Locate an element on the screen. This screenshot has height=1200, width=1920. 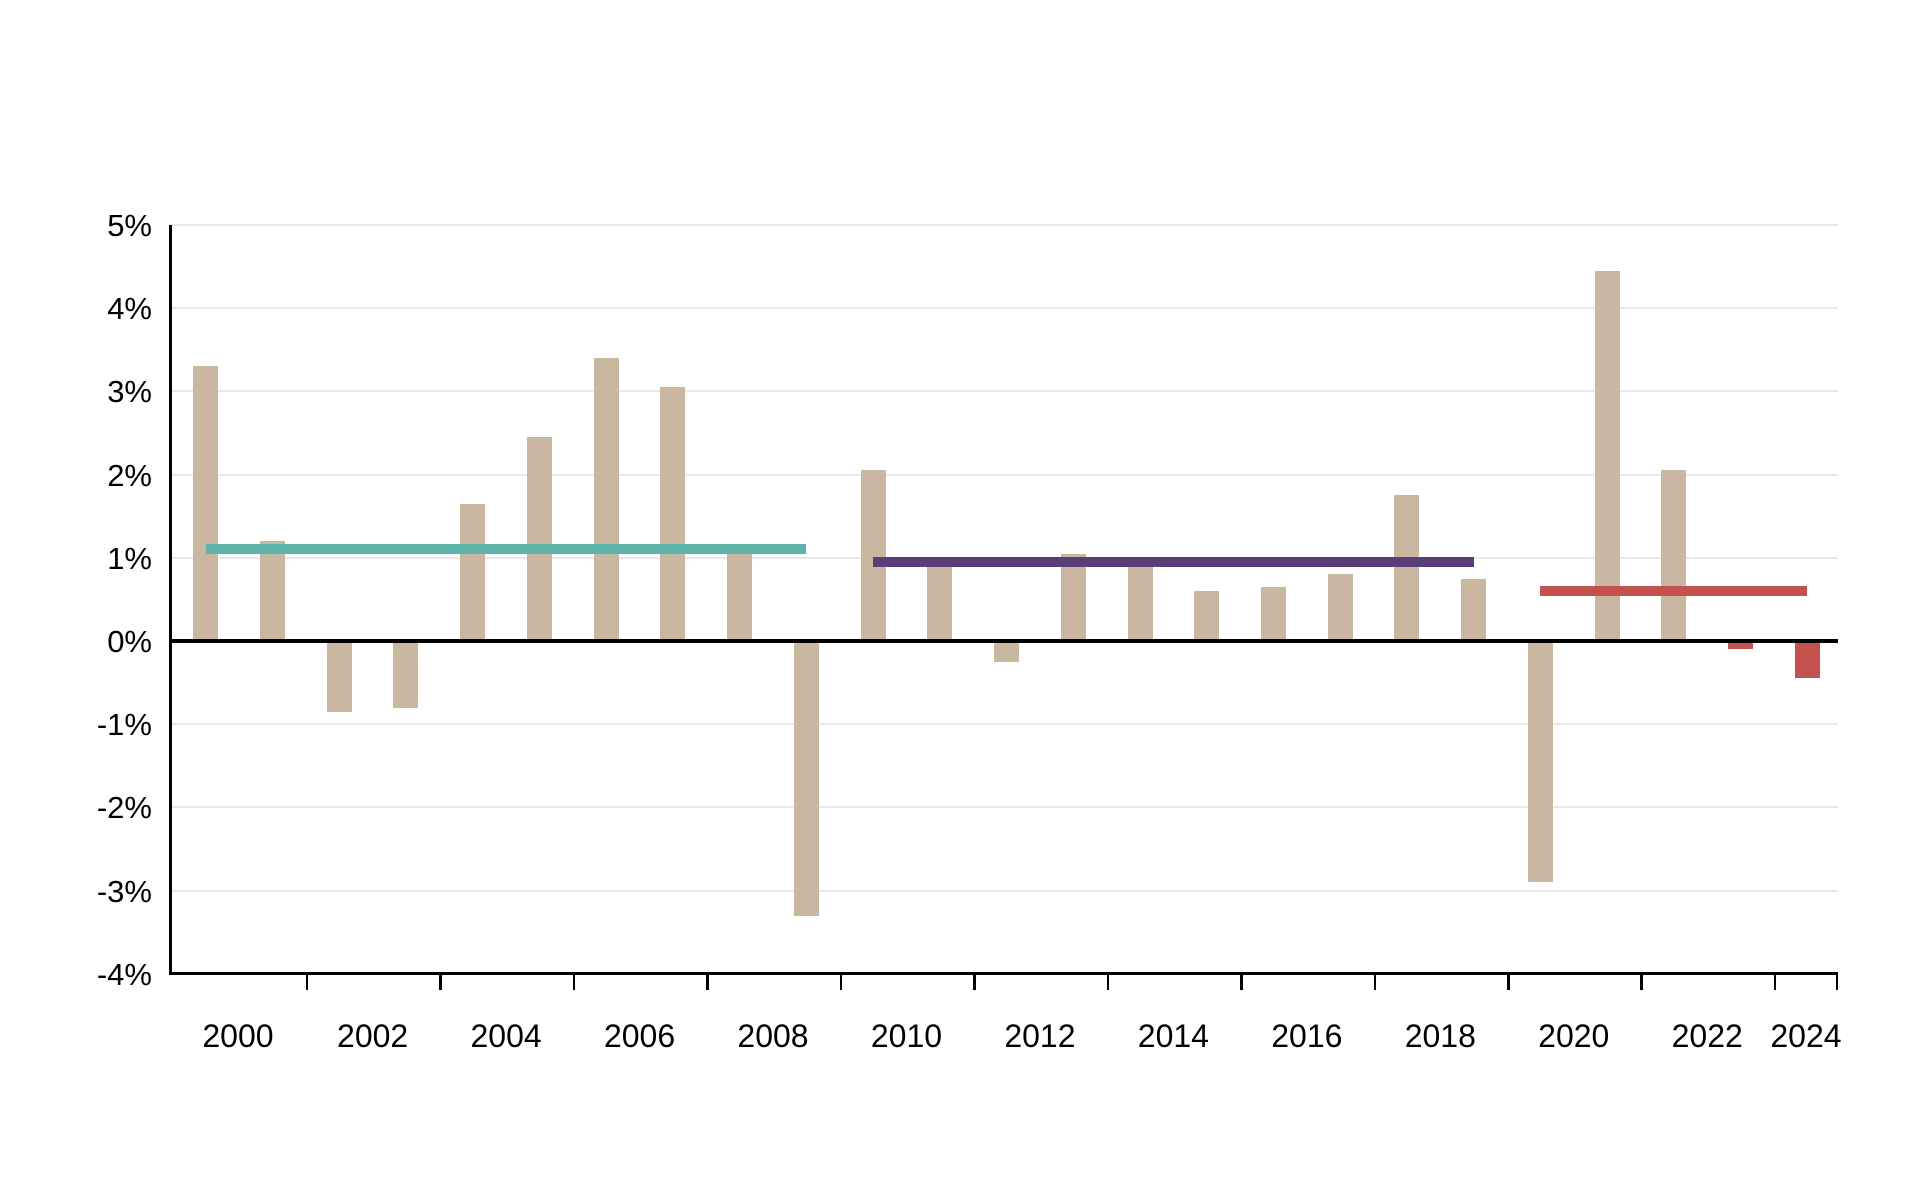
x-axis-label-2002: 2002 is located at coordinates (373, 1036).